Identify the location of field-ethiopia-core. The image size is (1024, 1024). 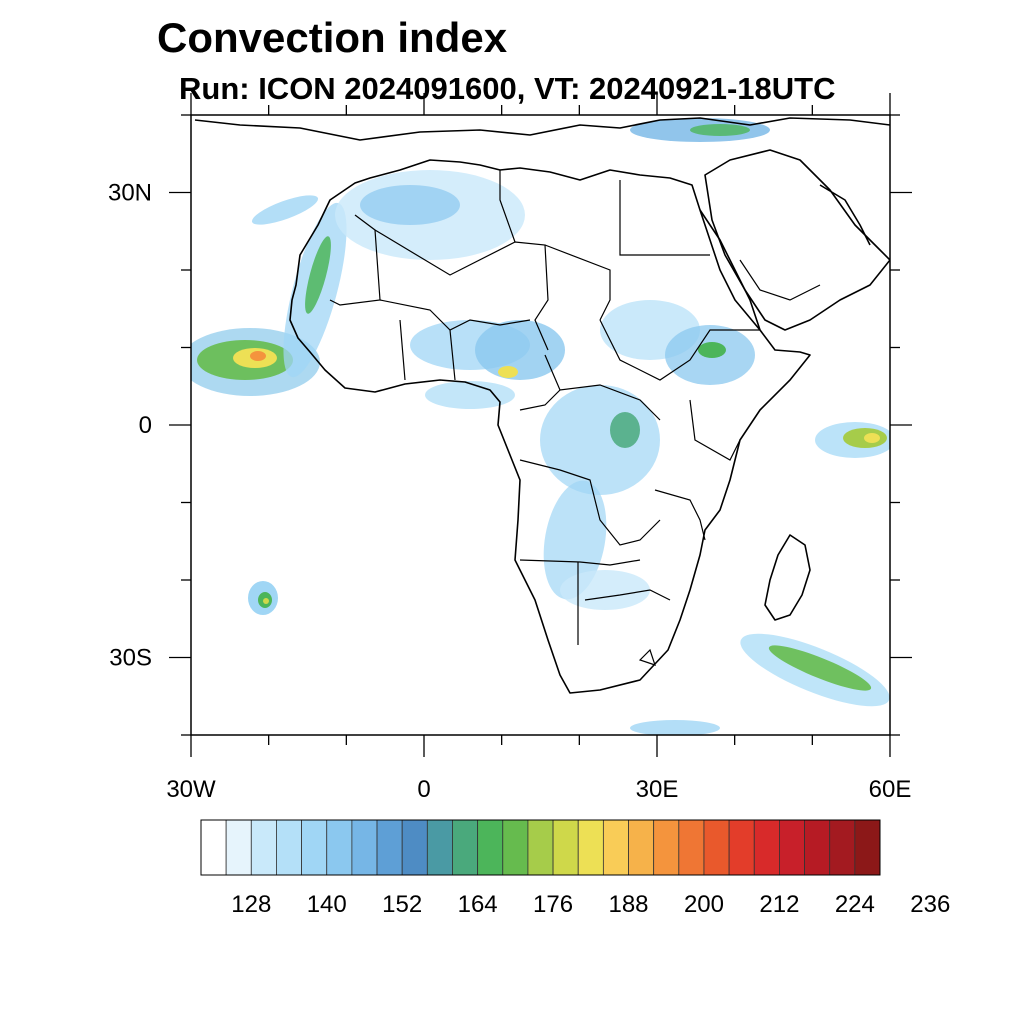
(712, 350).